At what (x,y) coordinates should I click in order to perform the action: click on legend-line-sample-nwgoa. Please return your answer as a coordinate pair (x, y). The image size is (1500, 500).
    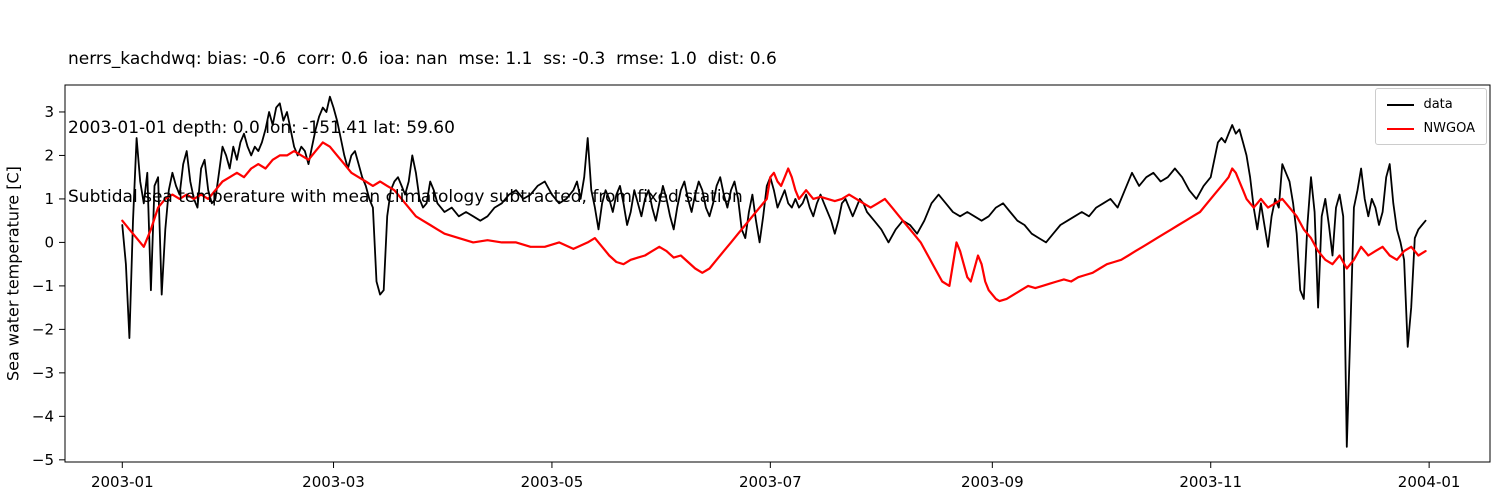
    Looking at the image, I should click on (1401, 128).